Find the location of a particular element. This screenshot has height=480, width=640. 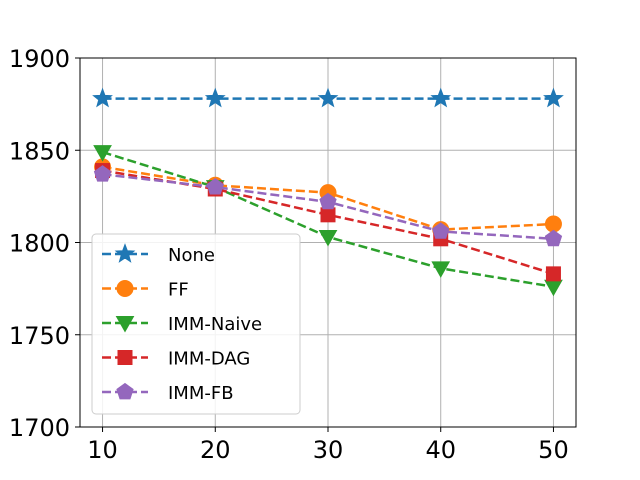

legend-marker-ff is located at coordinates (125, 288).